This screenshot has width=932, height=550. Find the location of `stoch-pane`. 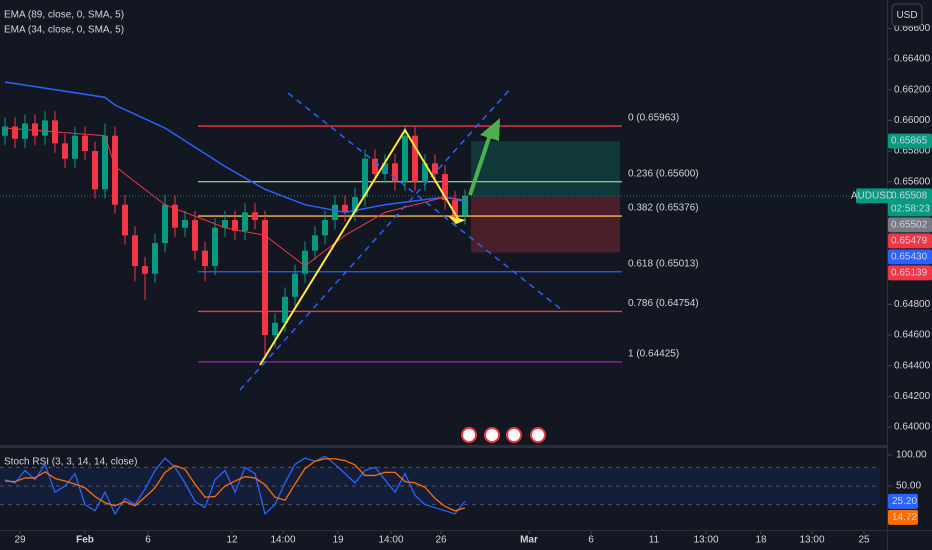

stoch-pane is located at coordinates (440, 485).